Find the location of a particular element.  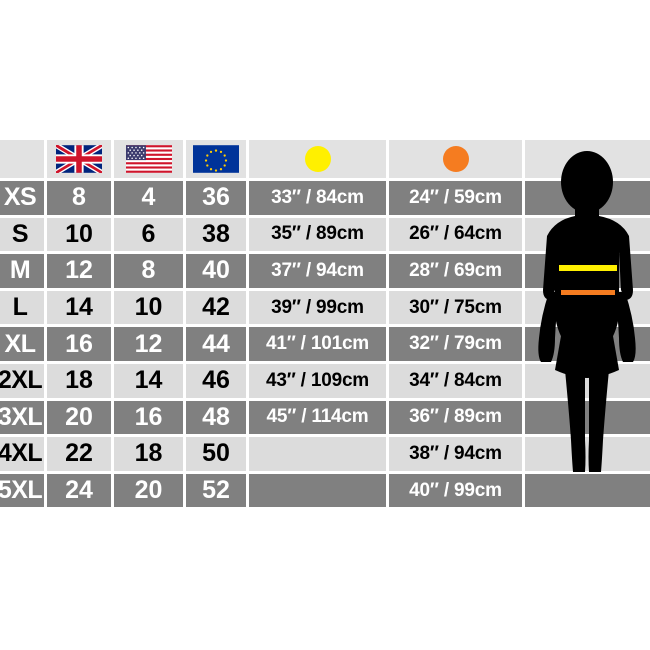

cell-waist: 26″ / 64cm is located at coordinates (455, 234).